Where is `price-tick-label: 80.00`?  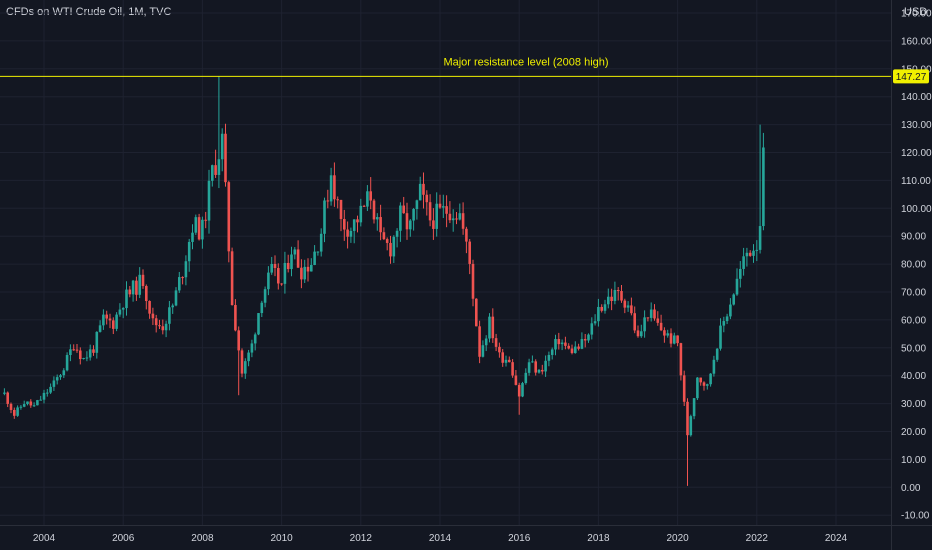 price-tick-label: 80.00 is located at coordinates (913, 265).